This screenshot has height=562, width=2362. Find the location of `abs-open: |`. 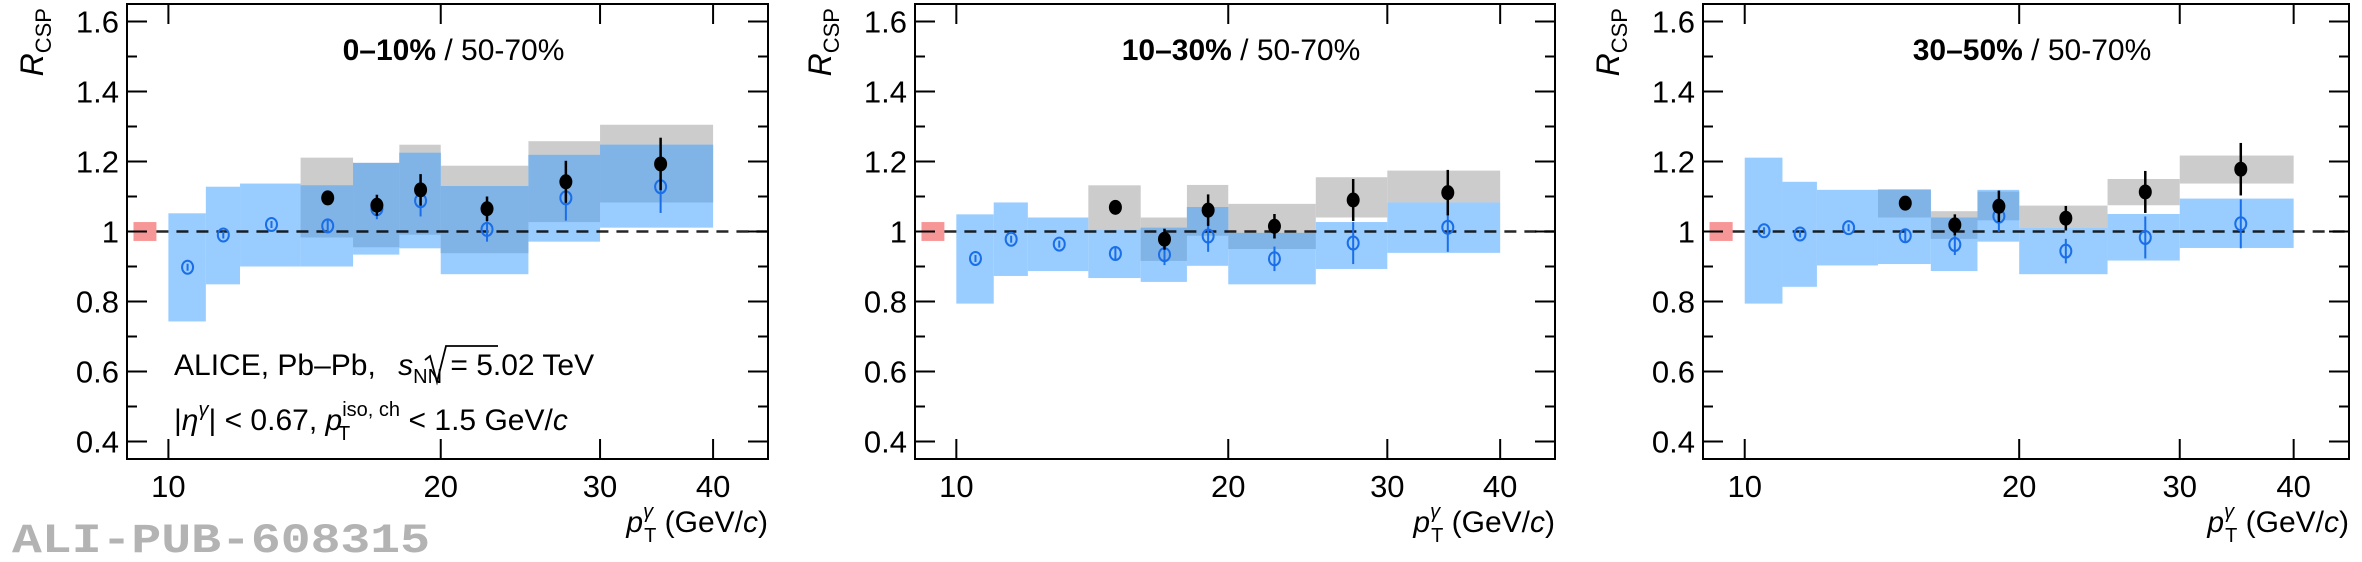

abs-open: | is located at coordinates (178, 420).